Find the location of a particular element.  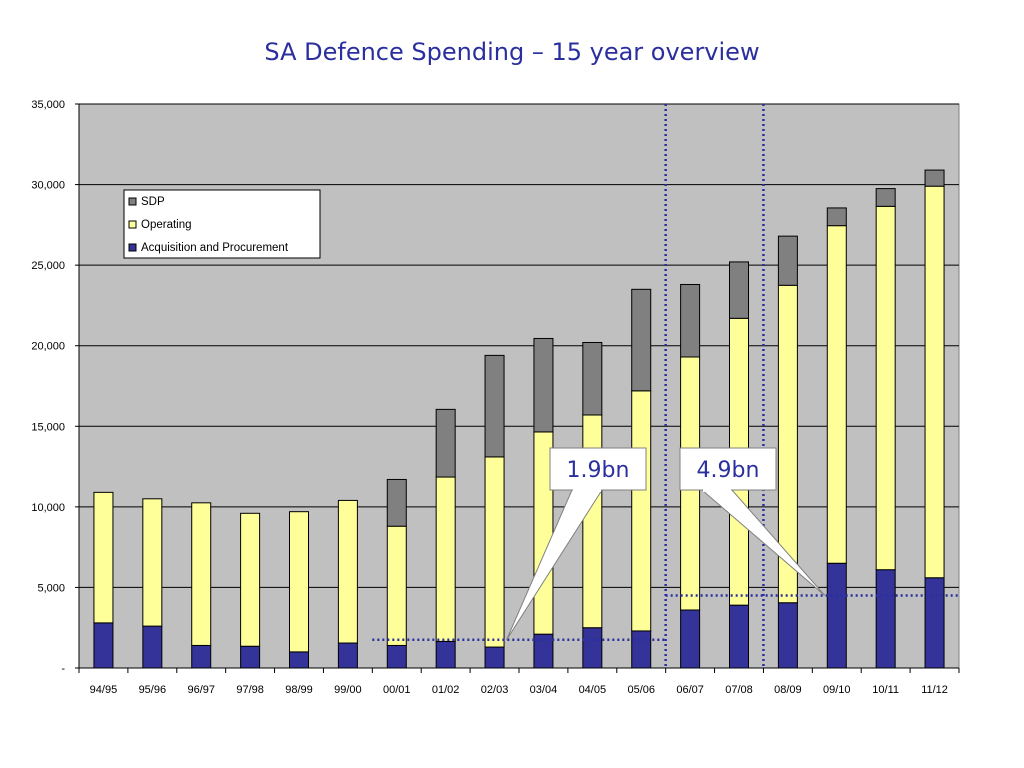

x-tick-label: 01/02 is located at coordinates (446, 690).